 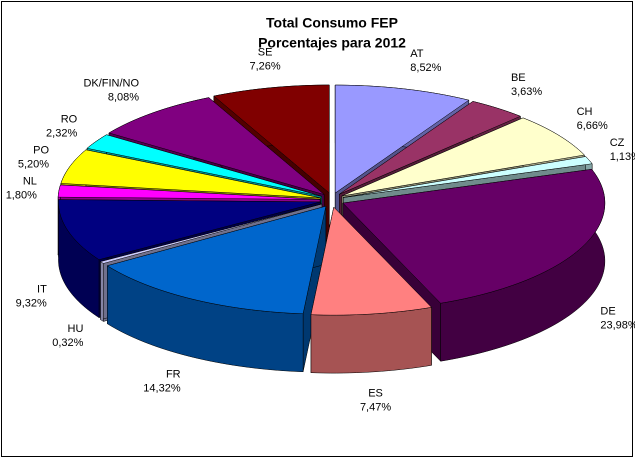 What do you see at coordinates (41, 151) in the screenshot?
I see `slice-label: PO` at bounding box center [41, 151].